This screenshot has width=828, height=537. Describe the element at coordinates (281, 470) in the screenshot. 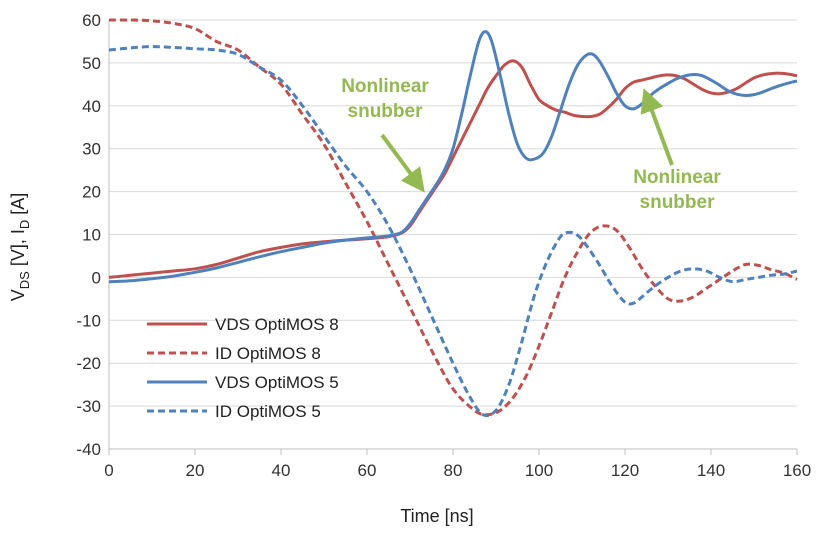

I see `x-tick-label: 40` at that location.